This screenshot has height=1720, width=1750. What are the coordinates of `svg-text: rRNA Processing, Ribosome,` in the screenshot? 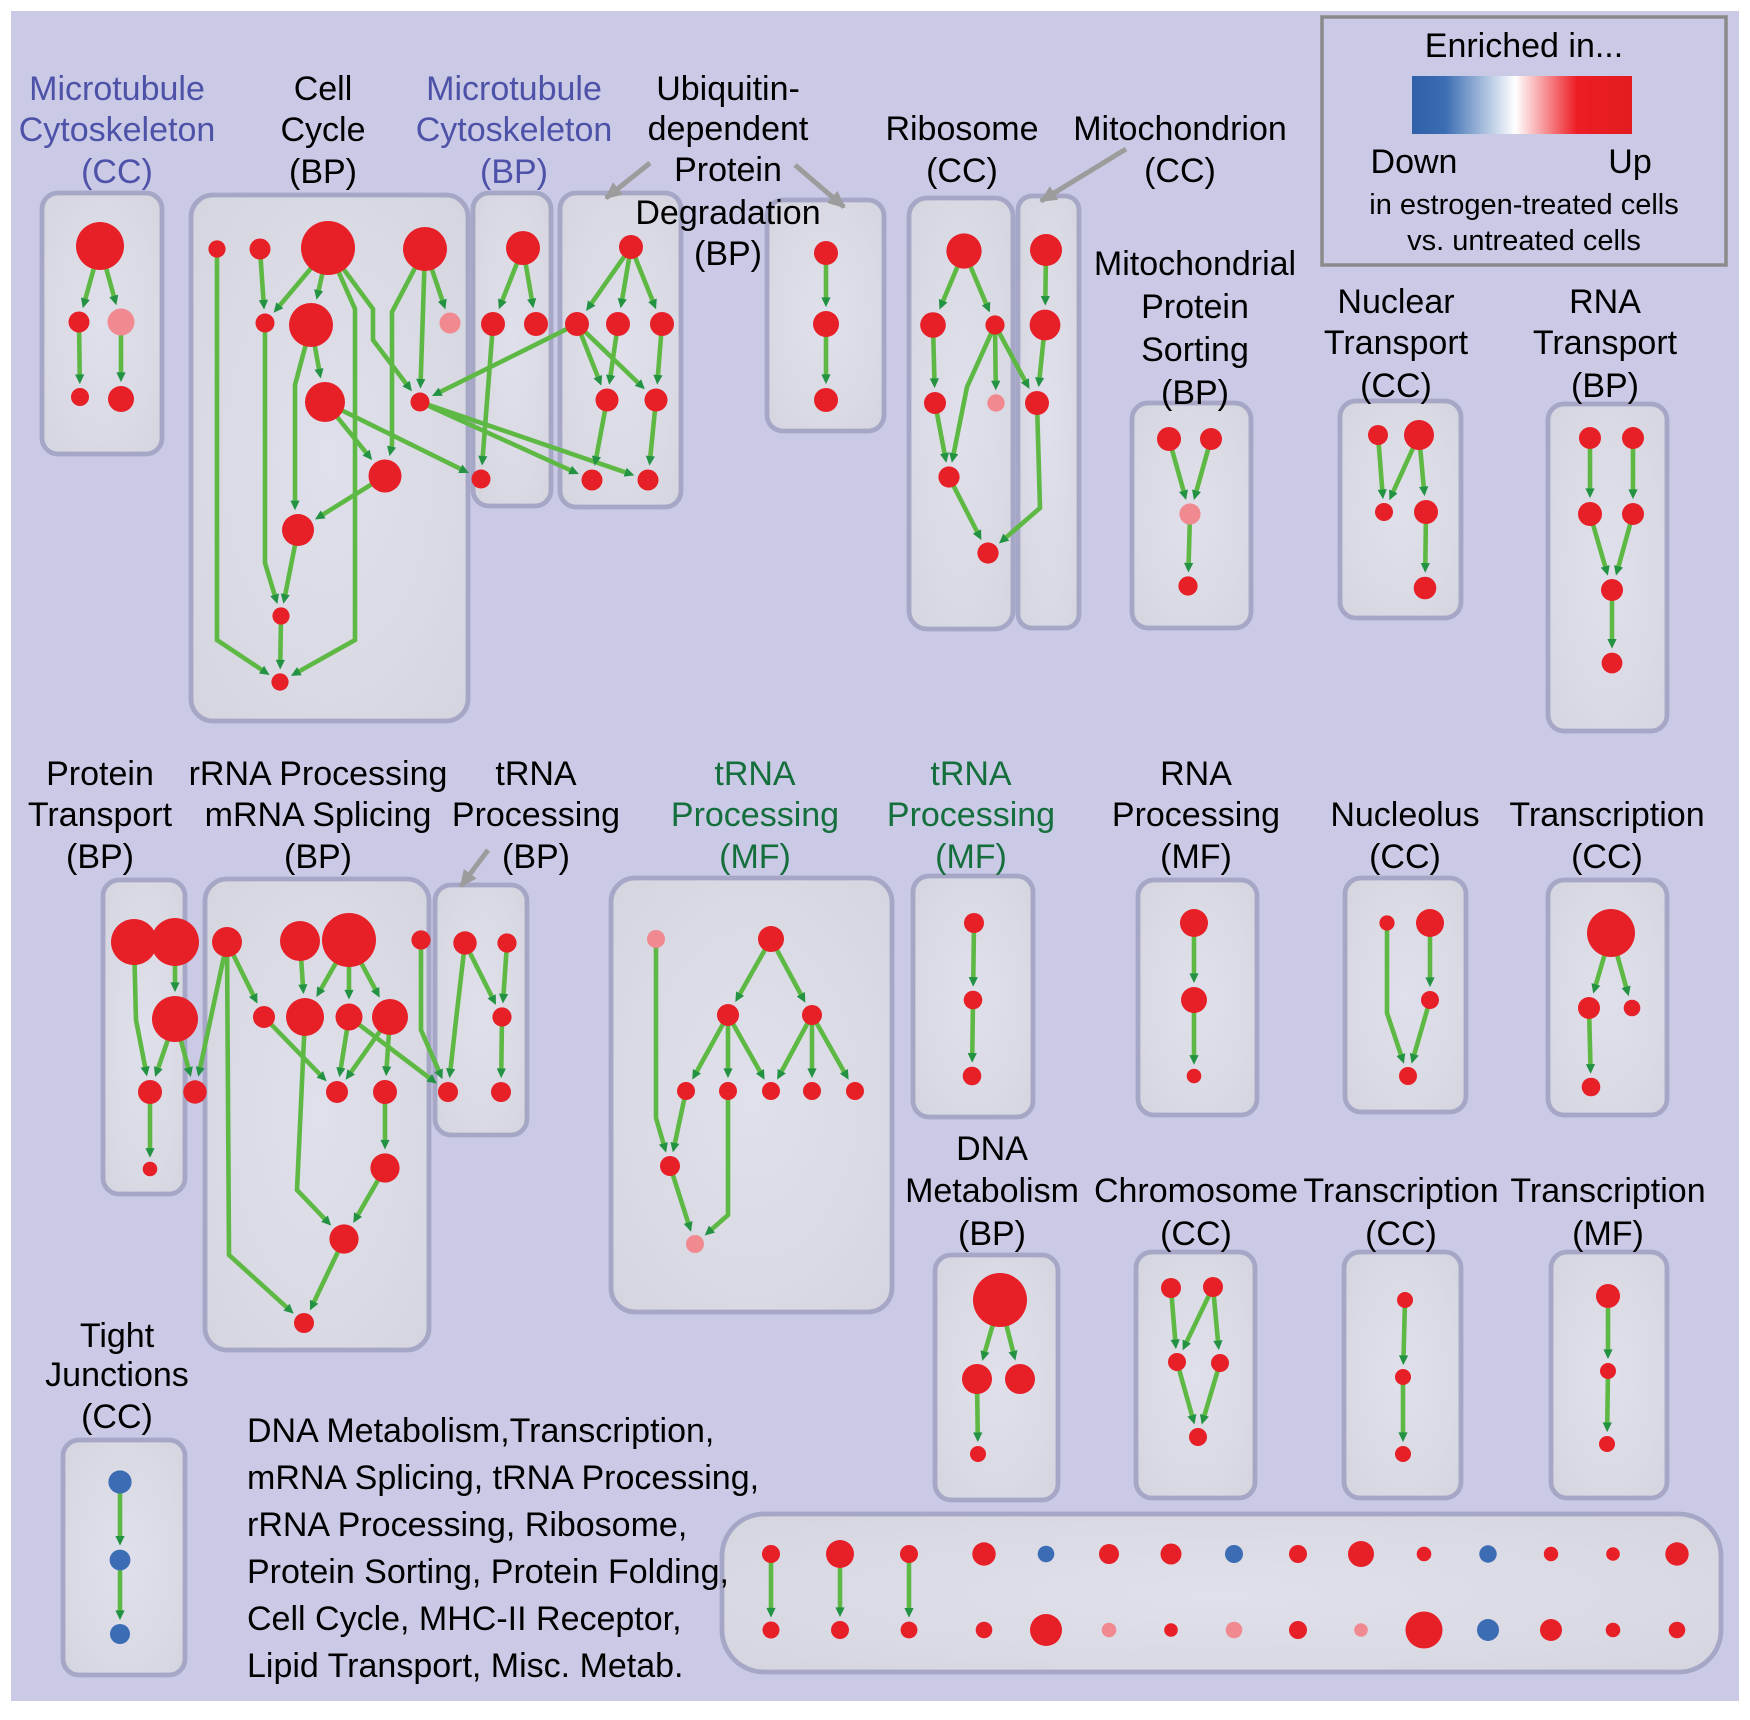 It's located at (467, 1525).